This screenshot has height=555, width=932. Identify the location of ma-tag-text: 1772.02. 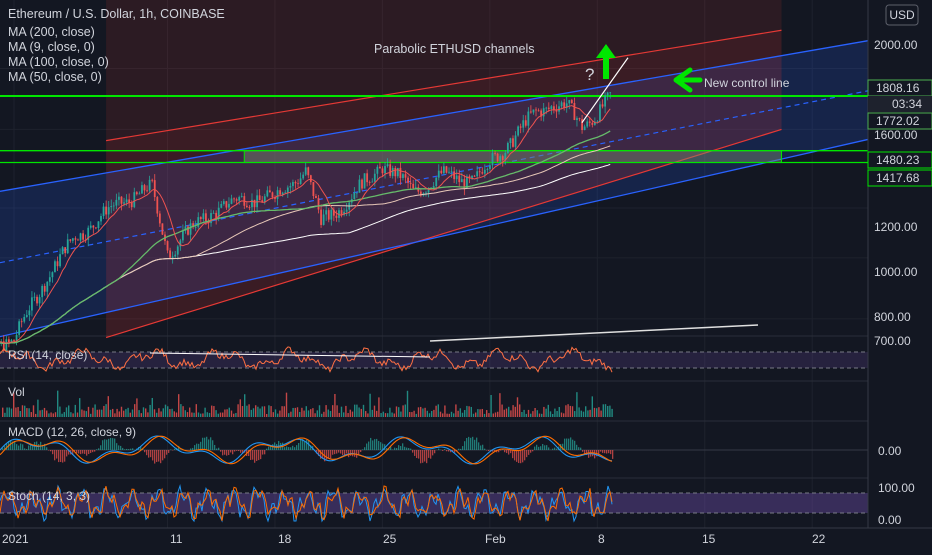
(898, 121).